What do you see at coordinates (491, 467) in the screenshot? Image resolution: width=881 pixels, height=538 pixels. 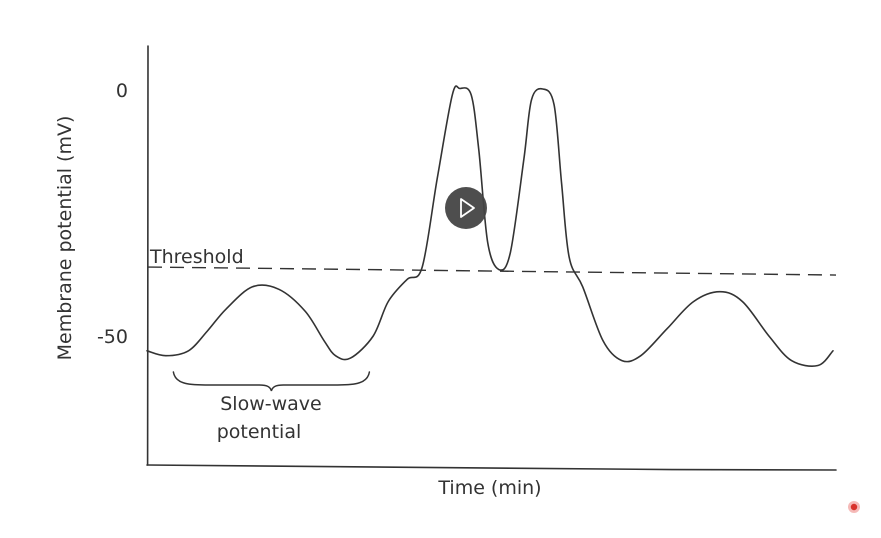 I see `x-axis-line` at bounding box center [491, 467].